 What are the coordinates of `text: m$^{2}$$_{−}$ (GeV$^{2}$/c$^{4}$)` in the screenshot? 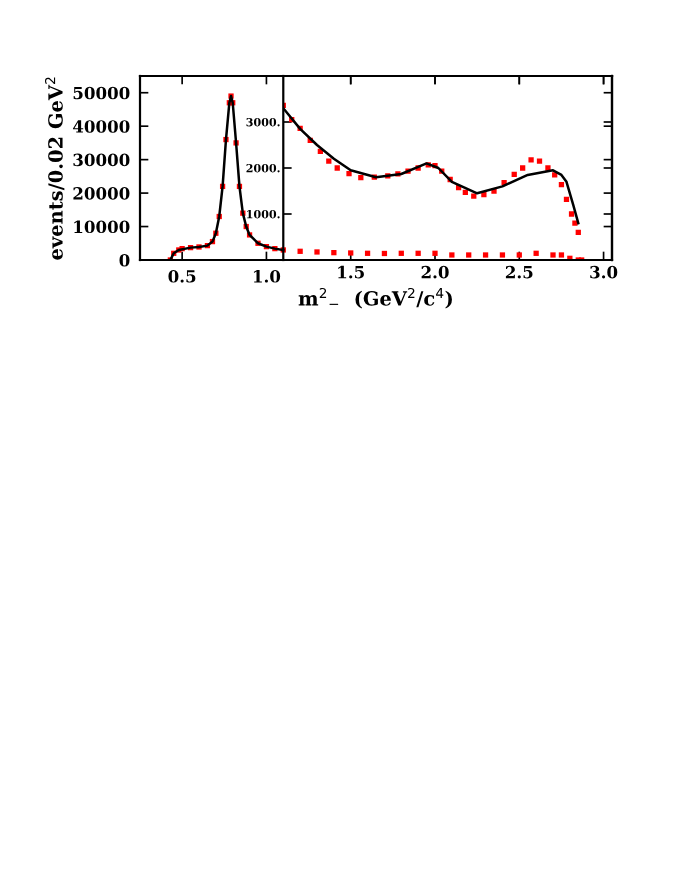 It's located at (375, 298).